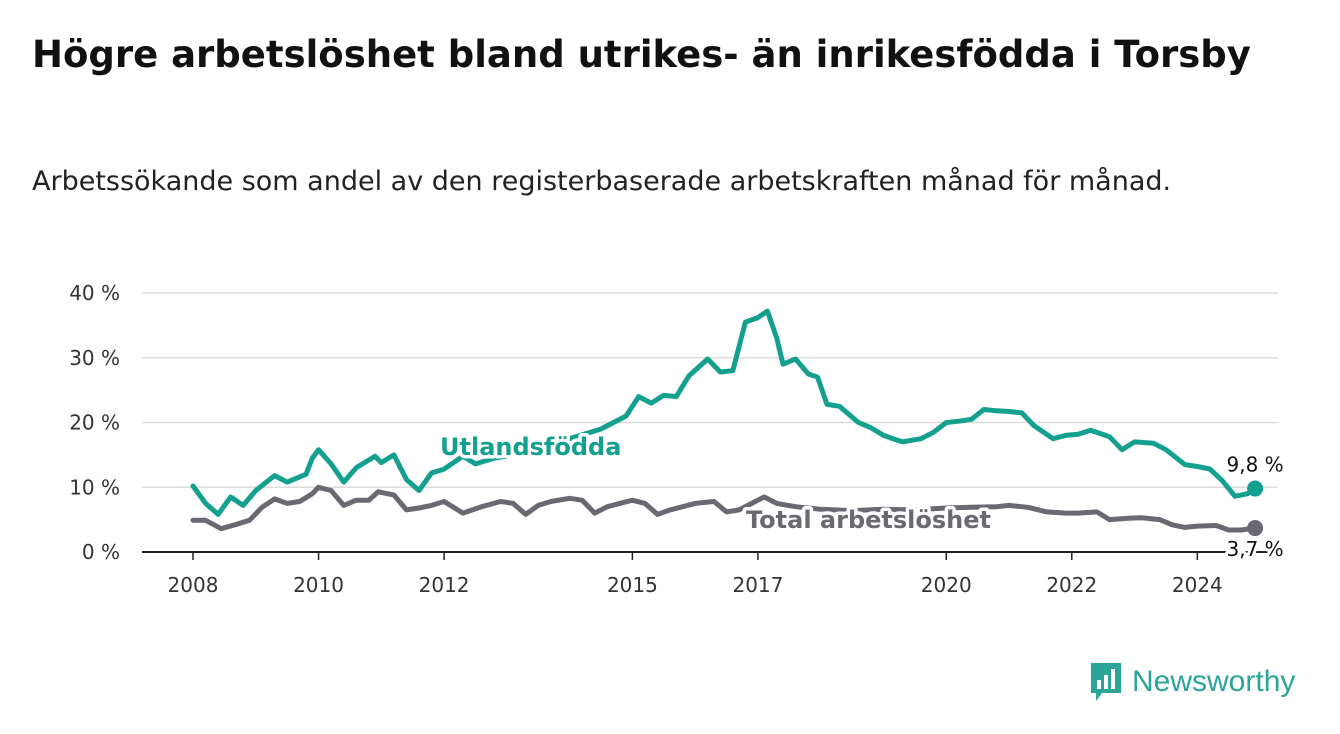  I want to click on y-tick-label: 30 %, so click(94, 358).